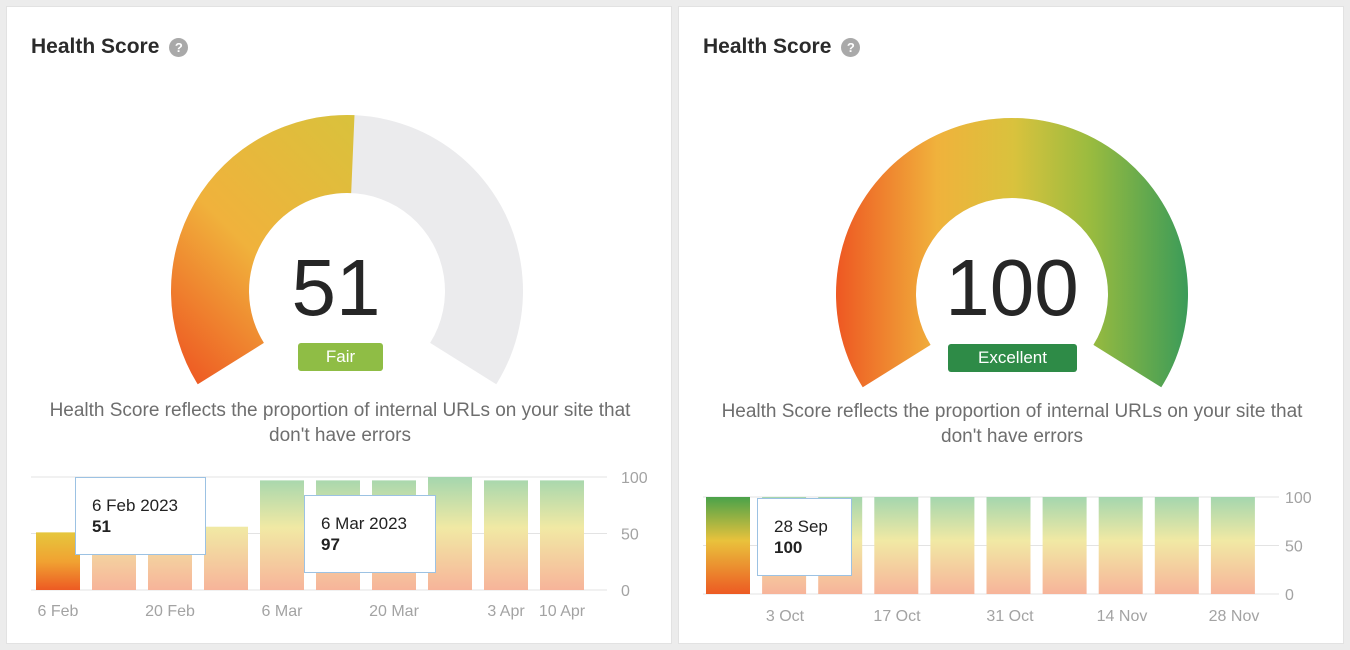 This screenshot has height=650, width=1350. Describe the element at coordinates (330, 544) in the screenshot. I see `tooltip-value: 97` at that location.